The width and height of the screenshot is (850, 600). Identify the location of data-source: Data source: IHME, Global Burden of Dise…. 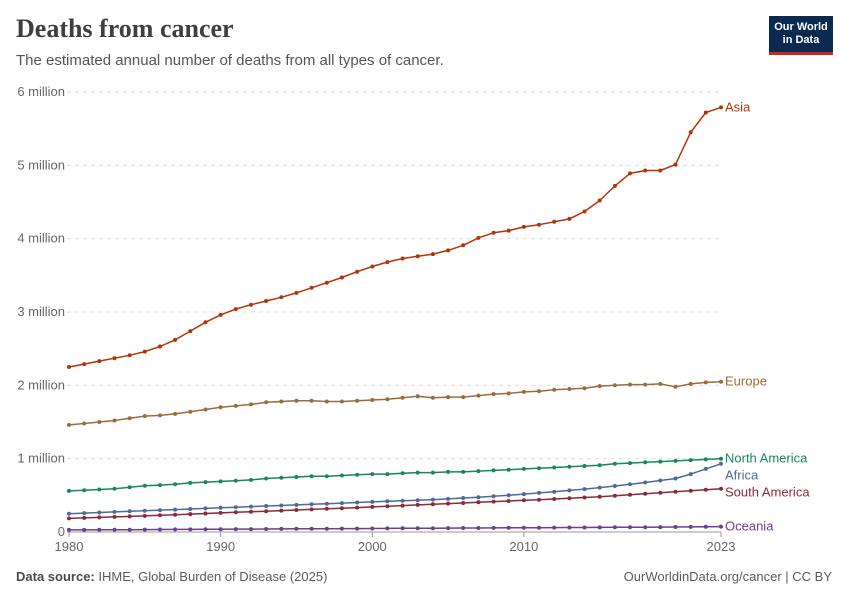
(171, 576).